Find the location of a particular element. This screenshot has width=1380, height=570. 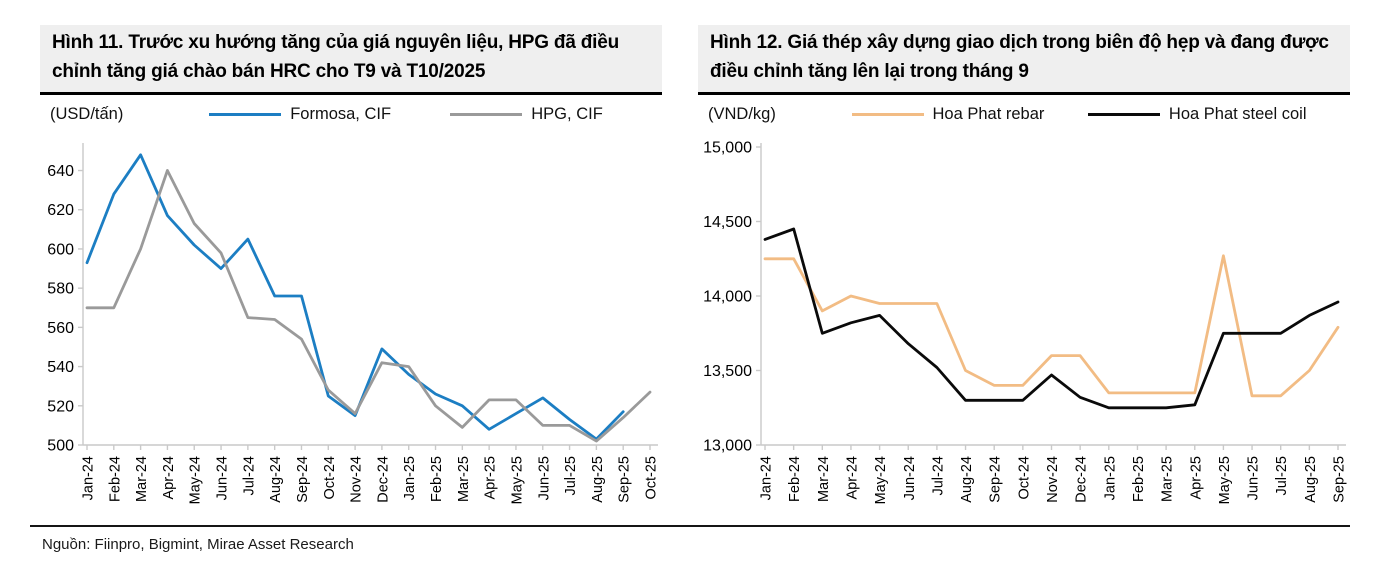

footer-divider is located at coordinates (690, 526).